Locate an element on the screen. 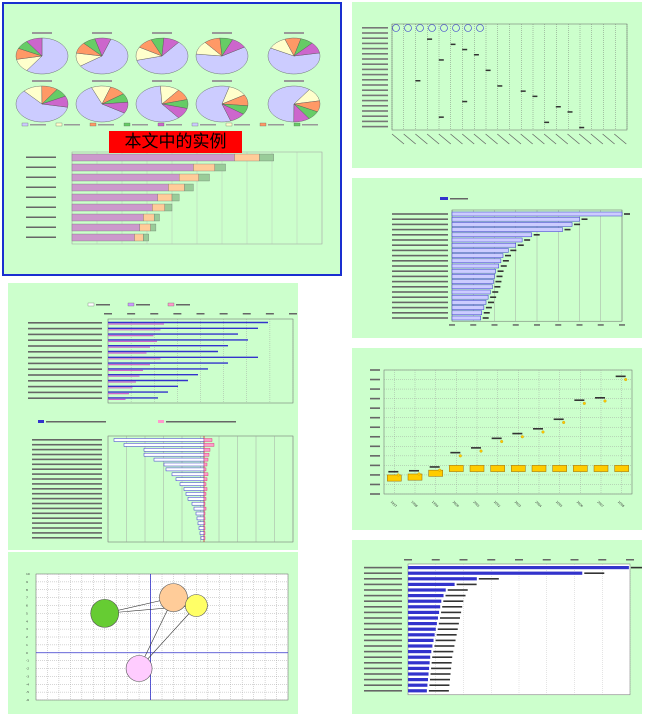 This screenshot has width=658, height=718. x-tick-label: 2000 is located at coordinates (456, 504).